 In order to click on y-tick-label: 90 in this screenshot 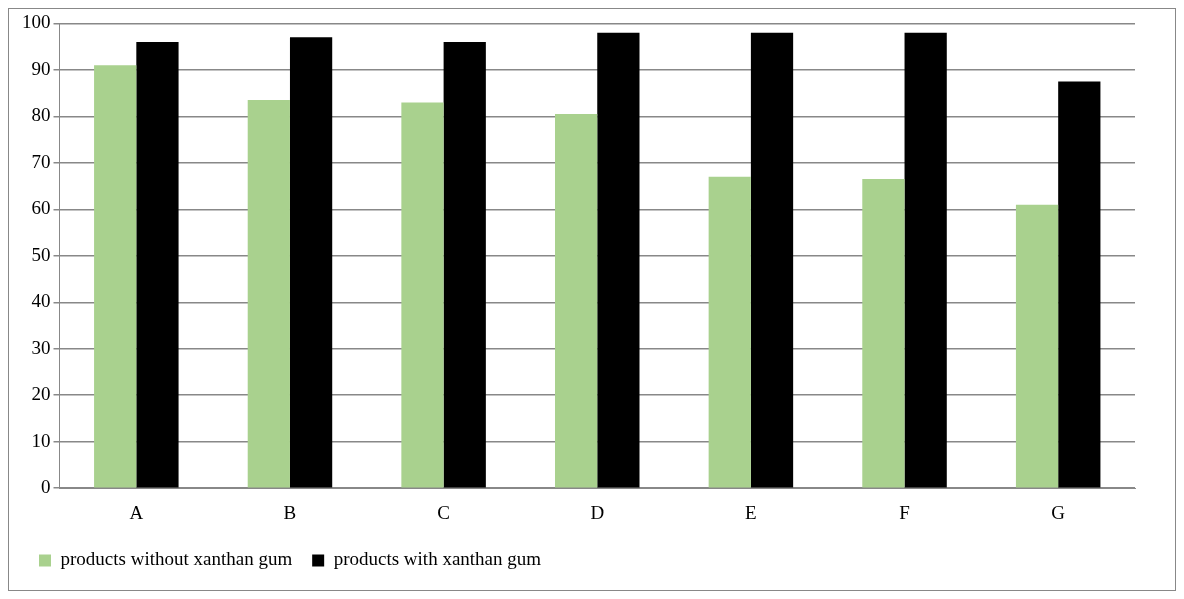, I will do `click(41, 68)`.